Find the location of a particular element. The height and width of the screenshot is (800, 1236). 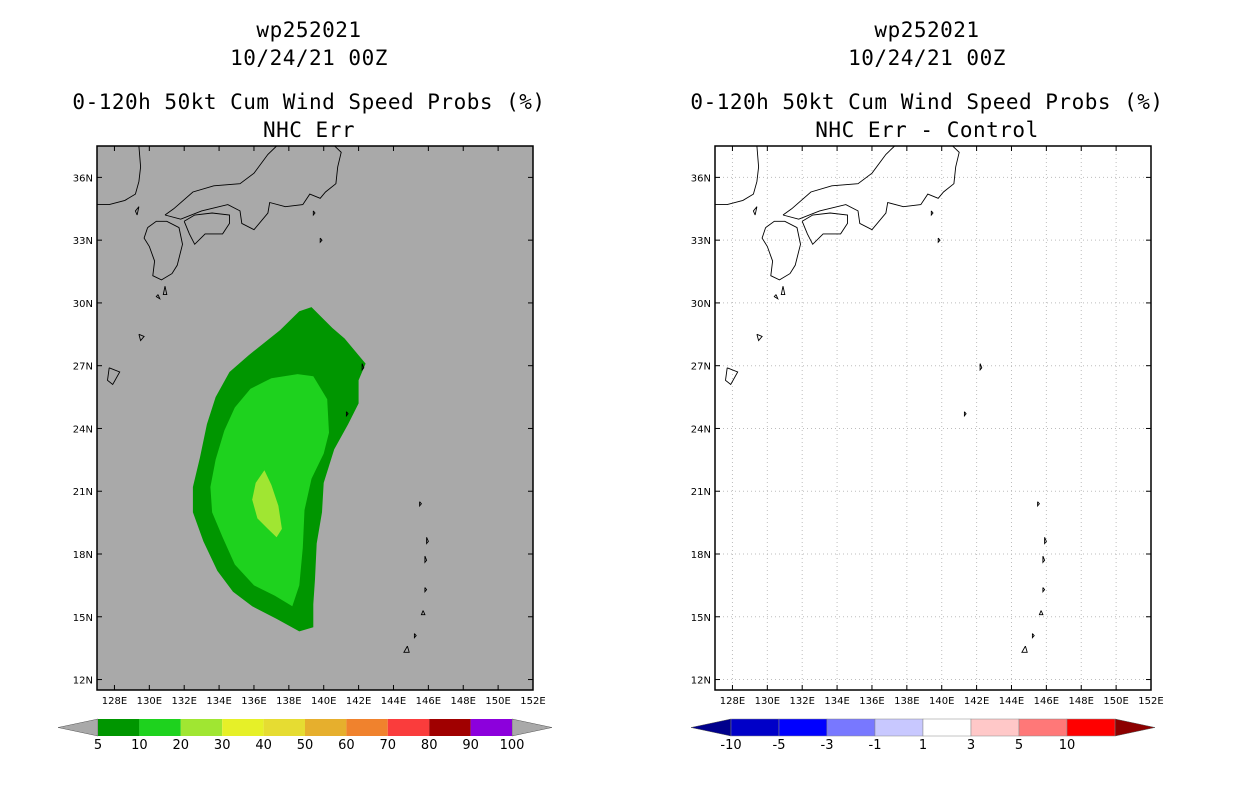

colorbar-label: -1 is located at coordinates (875, 745).